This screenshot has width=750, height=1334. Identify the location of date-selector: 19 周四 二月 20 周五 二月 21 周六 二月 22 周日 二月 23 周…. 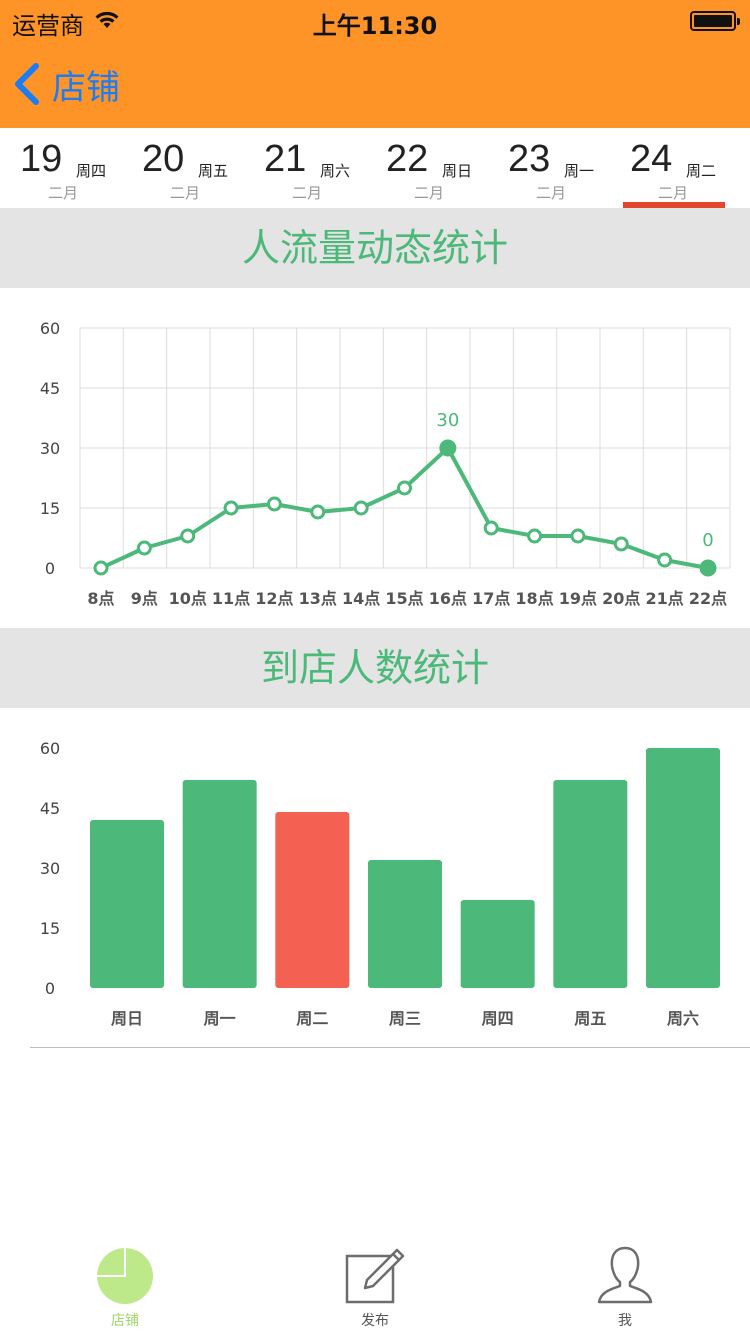
(375, 168).